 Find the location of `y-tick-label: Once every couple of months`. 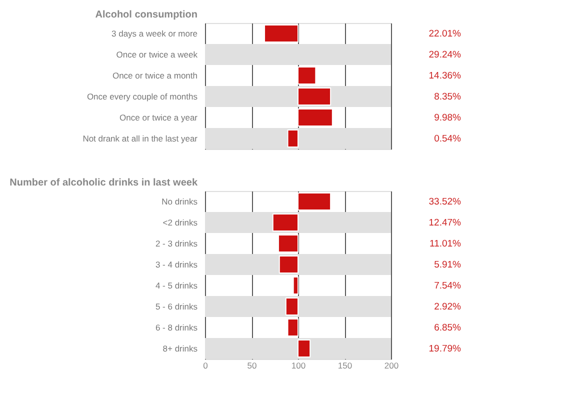

y-tick-label: Once every couple of months is located at coordinates (142, 97).